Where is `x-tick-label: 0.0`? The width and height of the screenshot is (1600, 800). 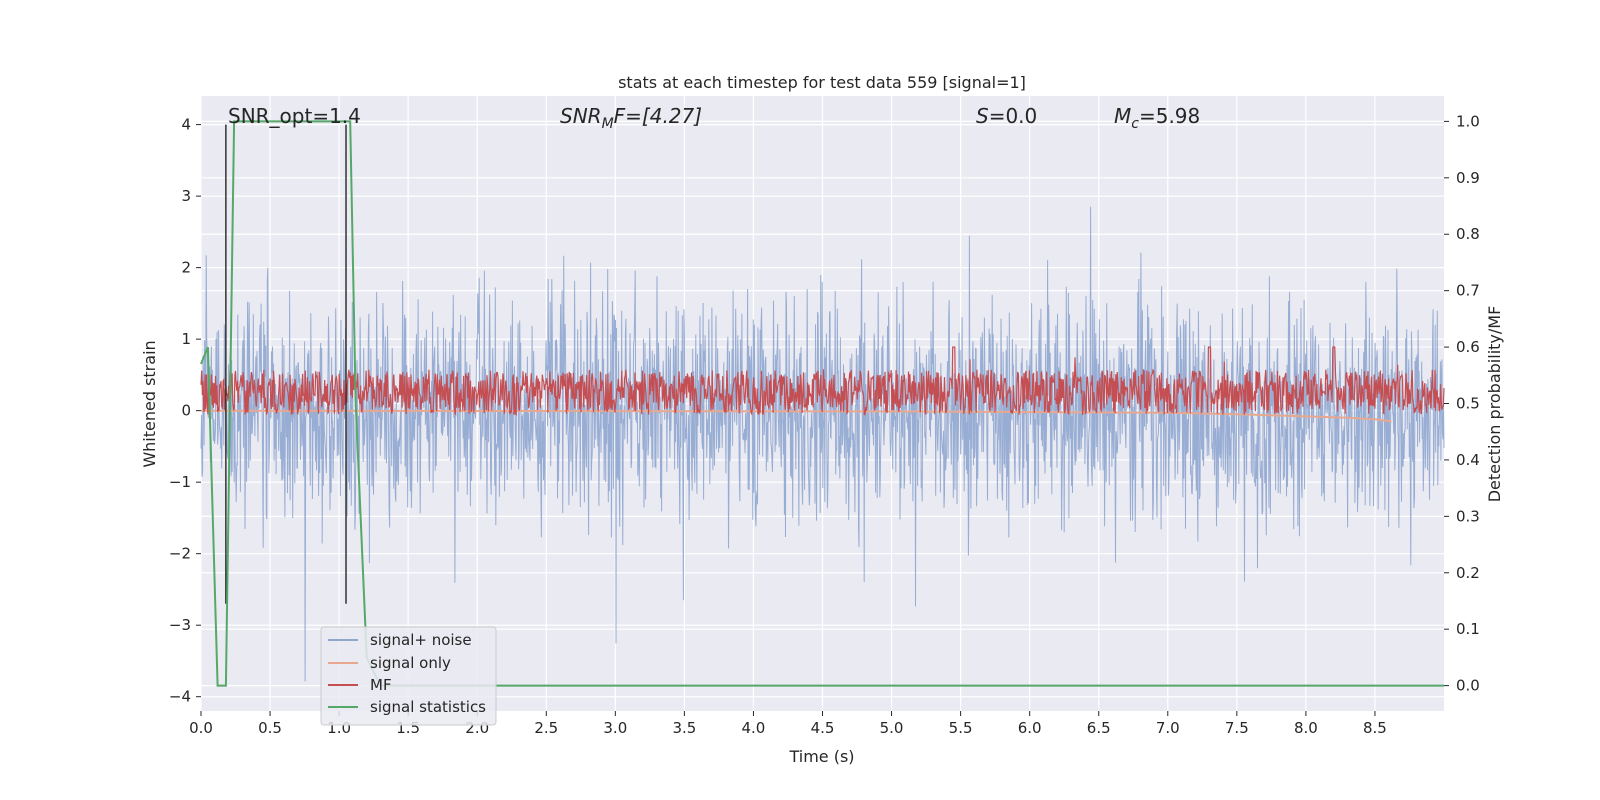 x-tick-label: 0.0 is located at coordinates (201, 728).